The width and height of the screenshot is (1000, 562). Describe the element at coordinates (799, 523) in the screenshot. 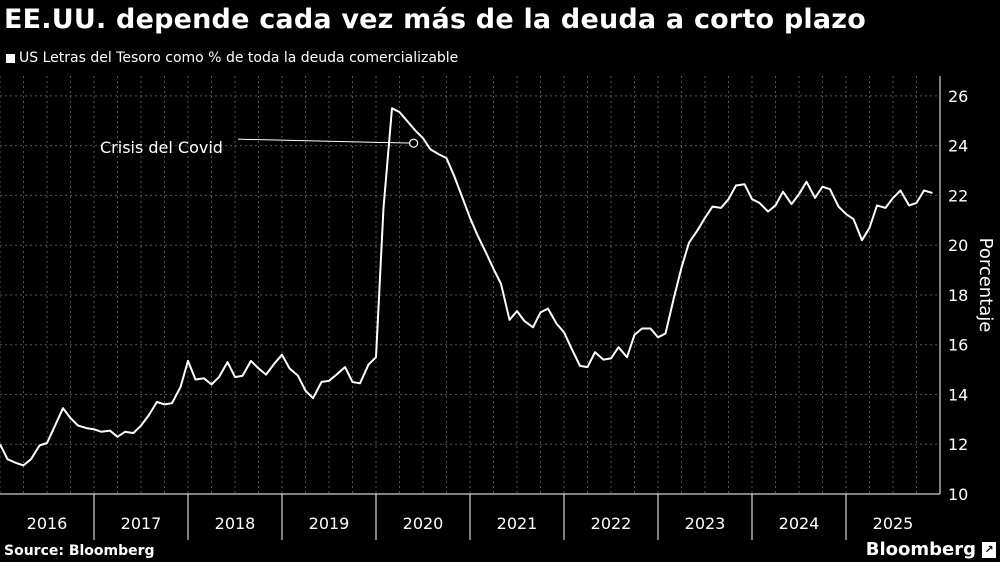

I see `x-tick-label: 2024` at that location.